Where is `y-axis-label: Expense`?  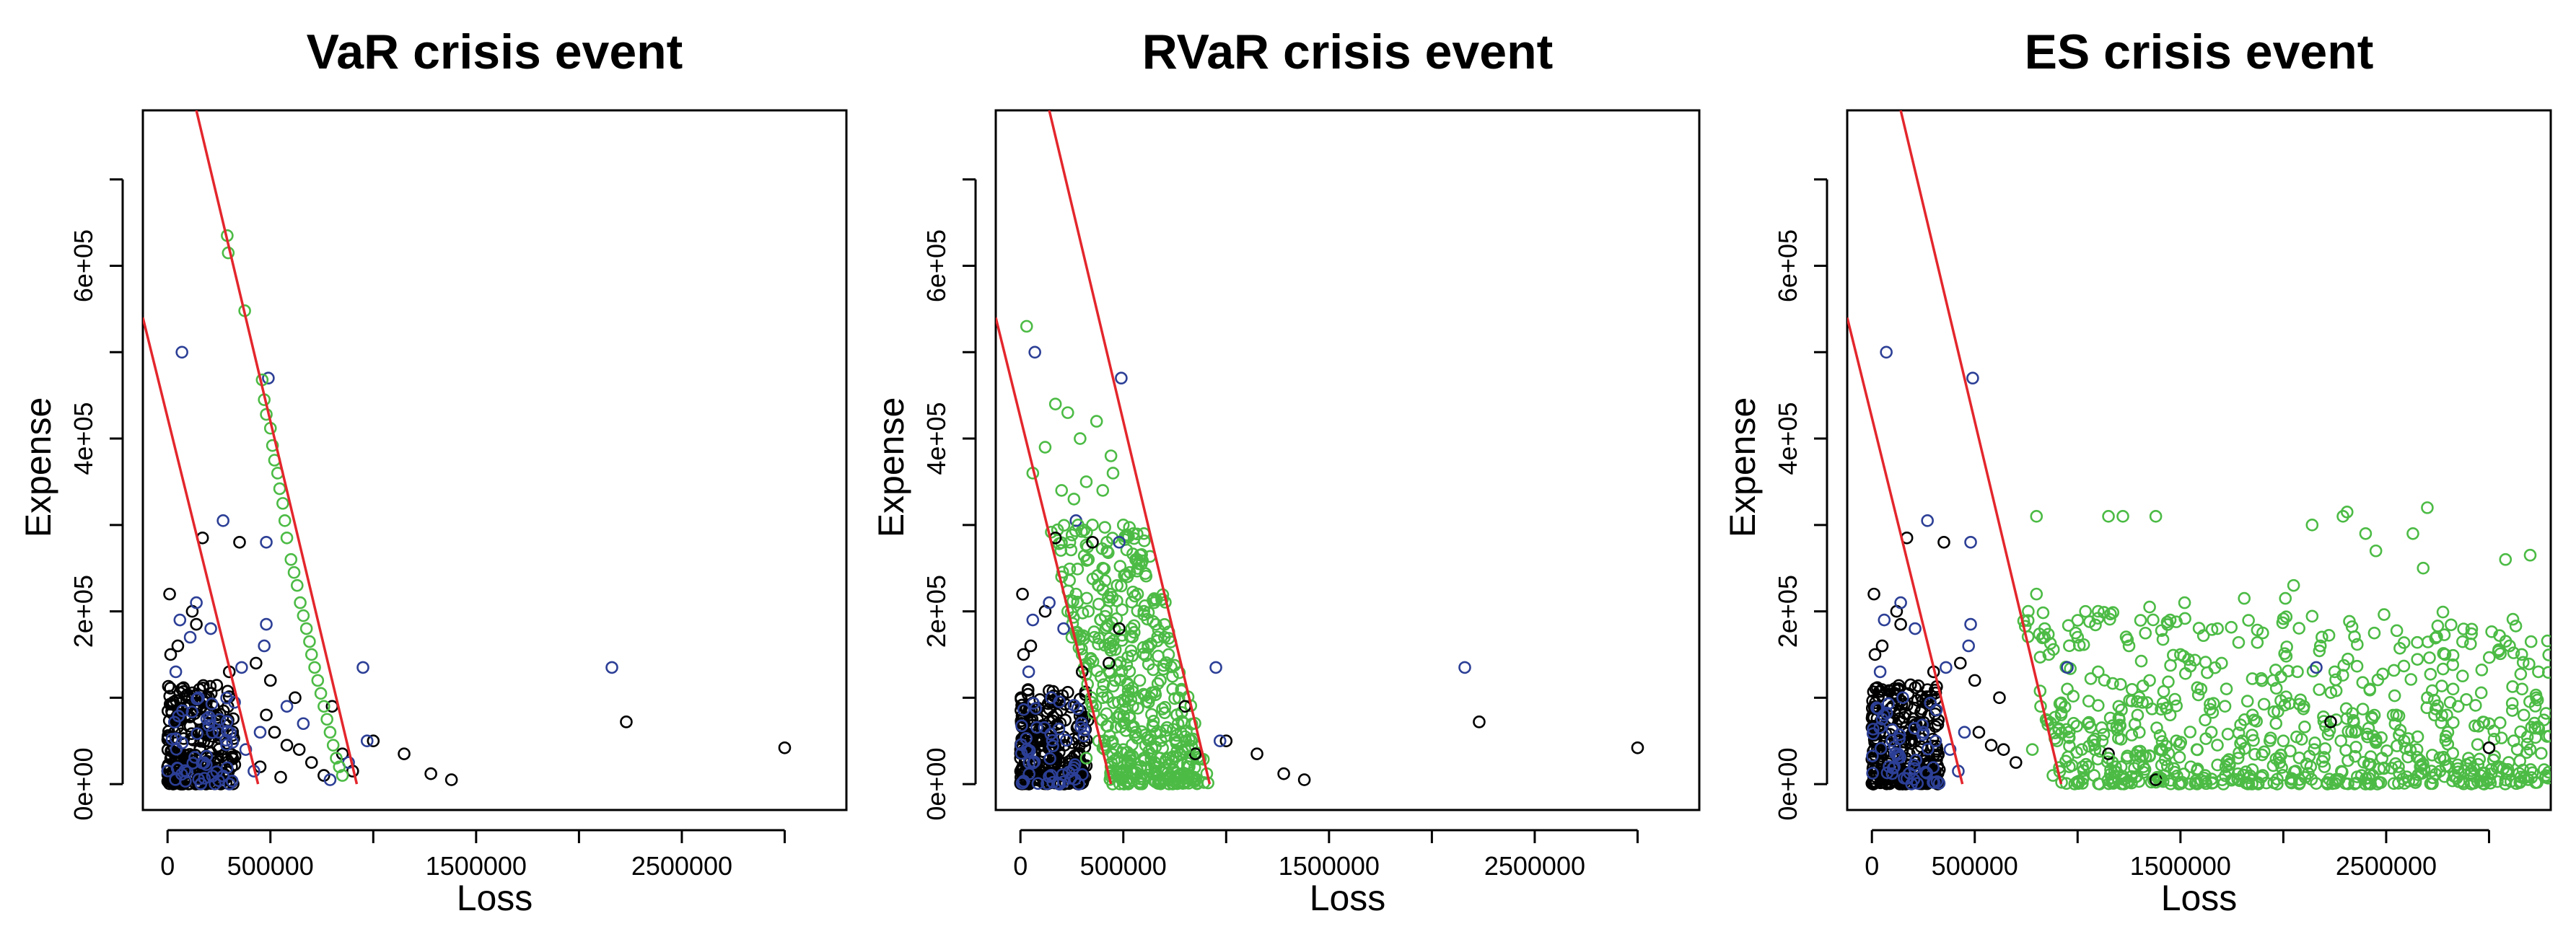 y-axis-label: Expense is located at coordinates (891, 467).